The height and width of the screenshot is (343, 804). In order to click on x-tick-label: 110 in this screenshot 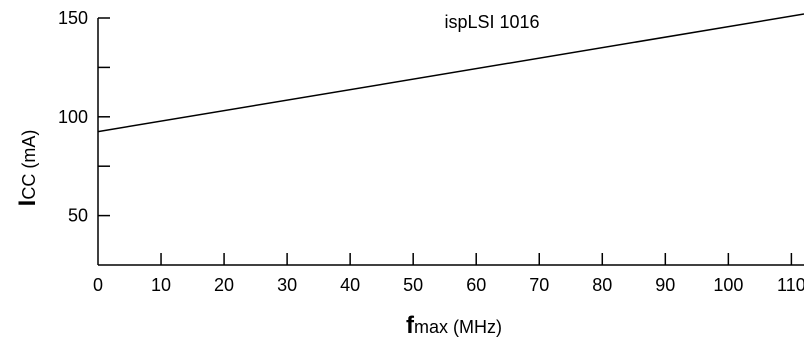, I will do `click(790, 285)`.